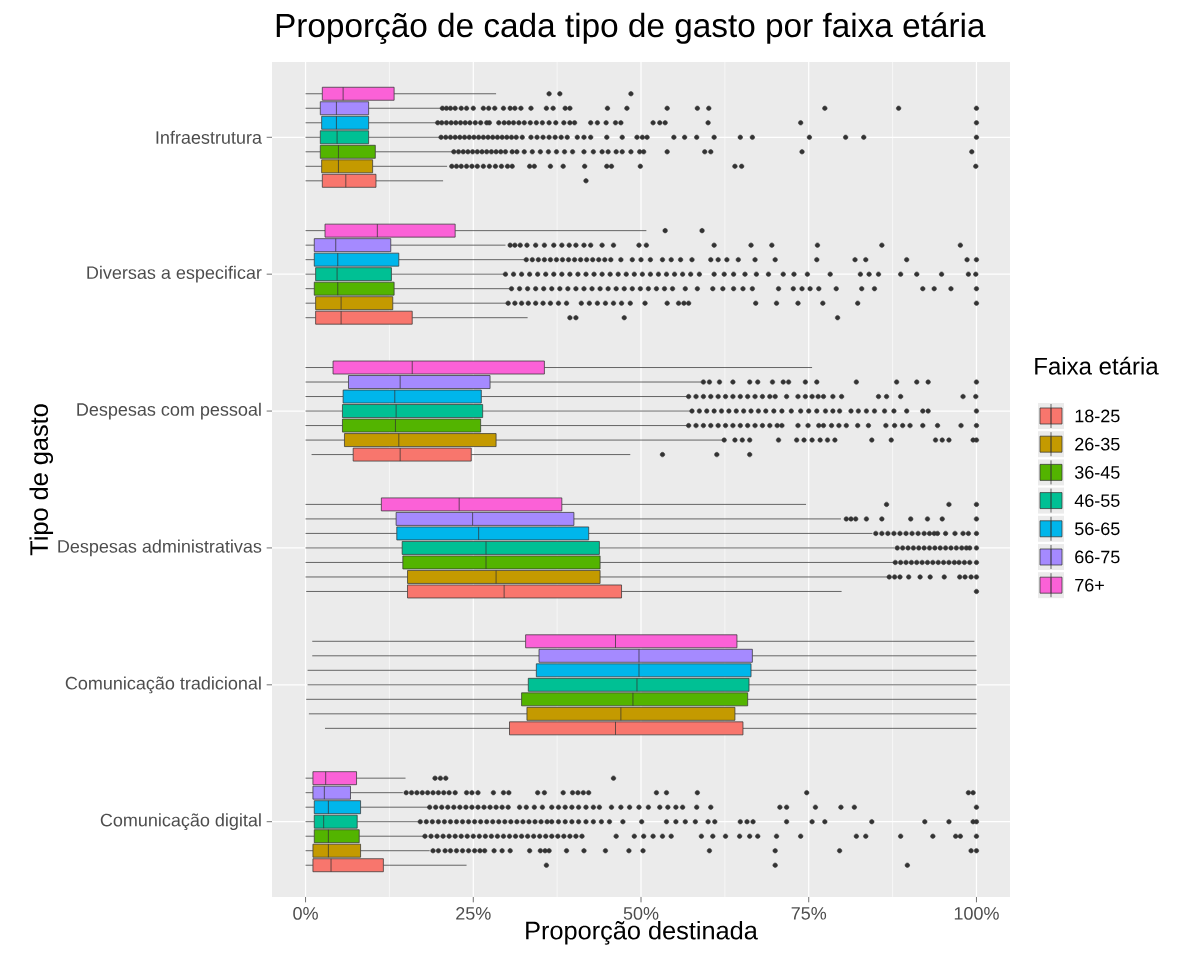  What do you see at coordinates (41, 480) in the screenshot?
I see `y-axis-title: Tipo de gasto` at bounding box center [41, 480].